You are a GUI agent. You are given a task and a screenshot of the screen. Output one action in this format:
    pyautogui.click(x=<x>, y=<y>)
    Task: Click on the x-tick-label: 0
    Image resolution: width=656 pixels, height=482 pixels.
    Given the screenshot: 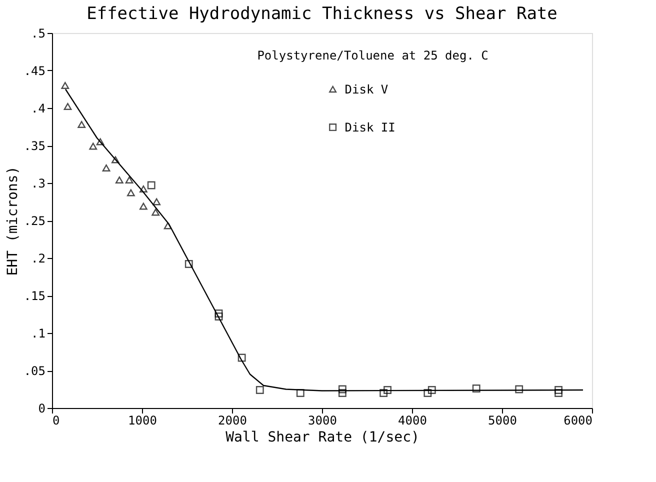 What is the action you would take?
    pyautogui.click(x=56, y=421)
    